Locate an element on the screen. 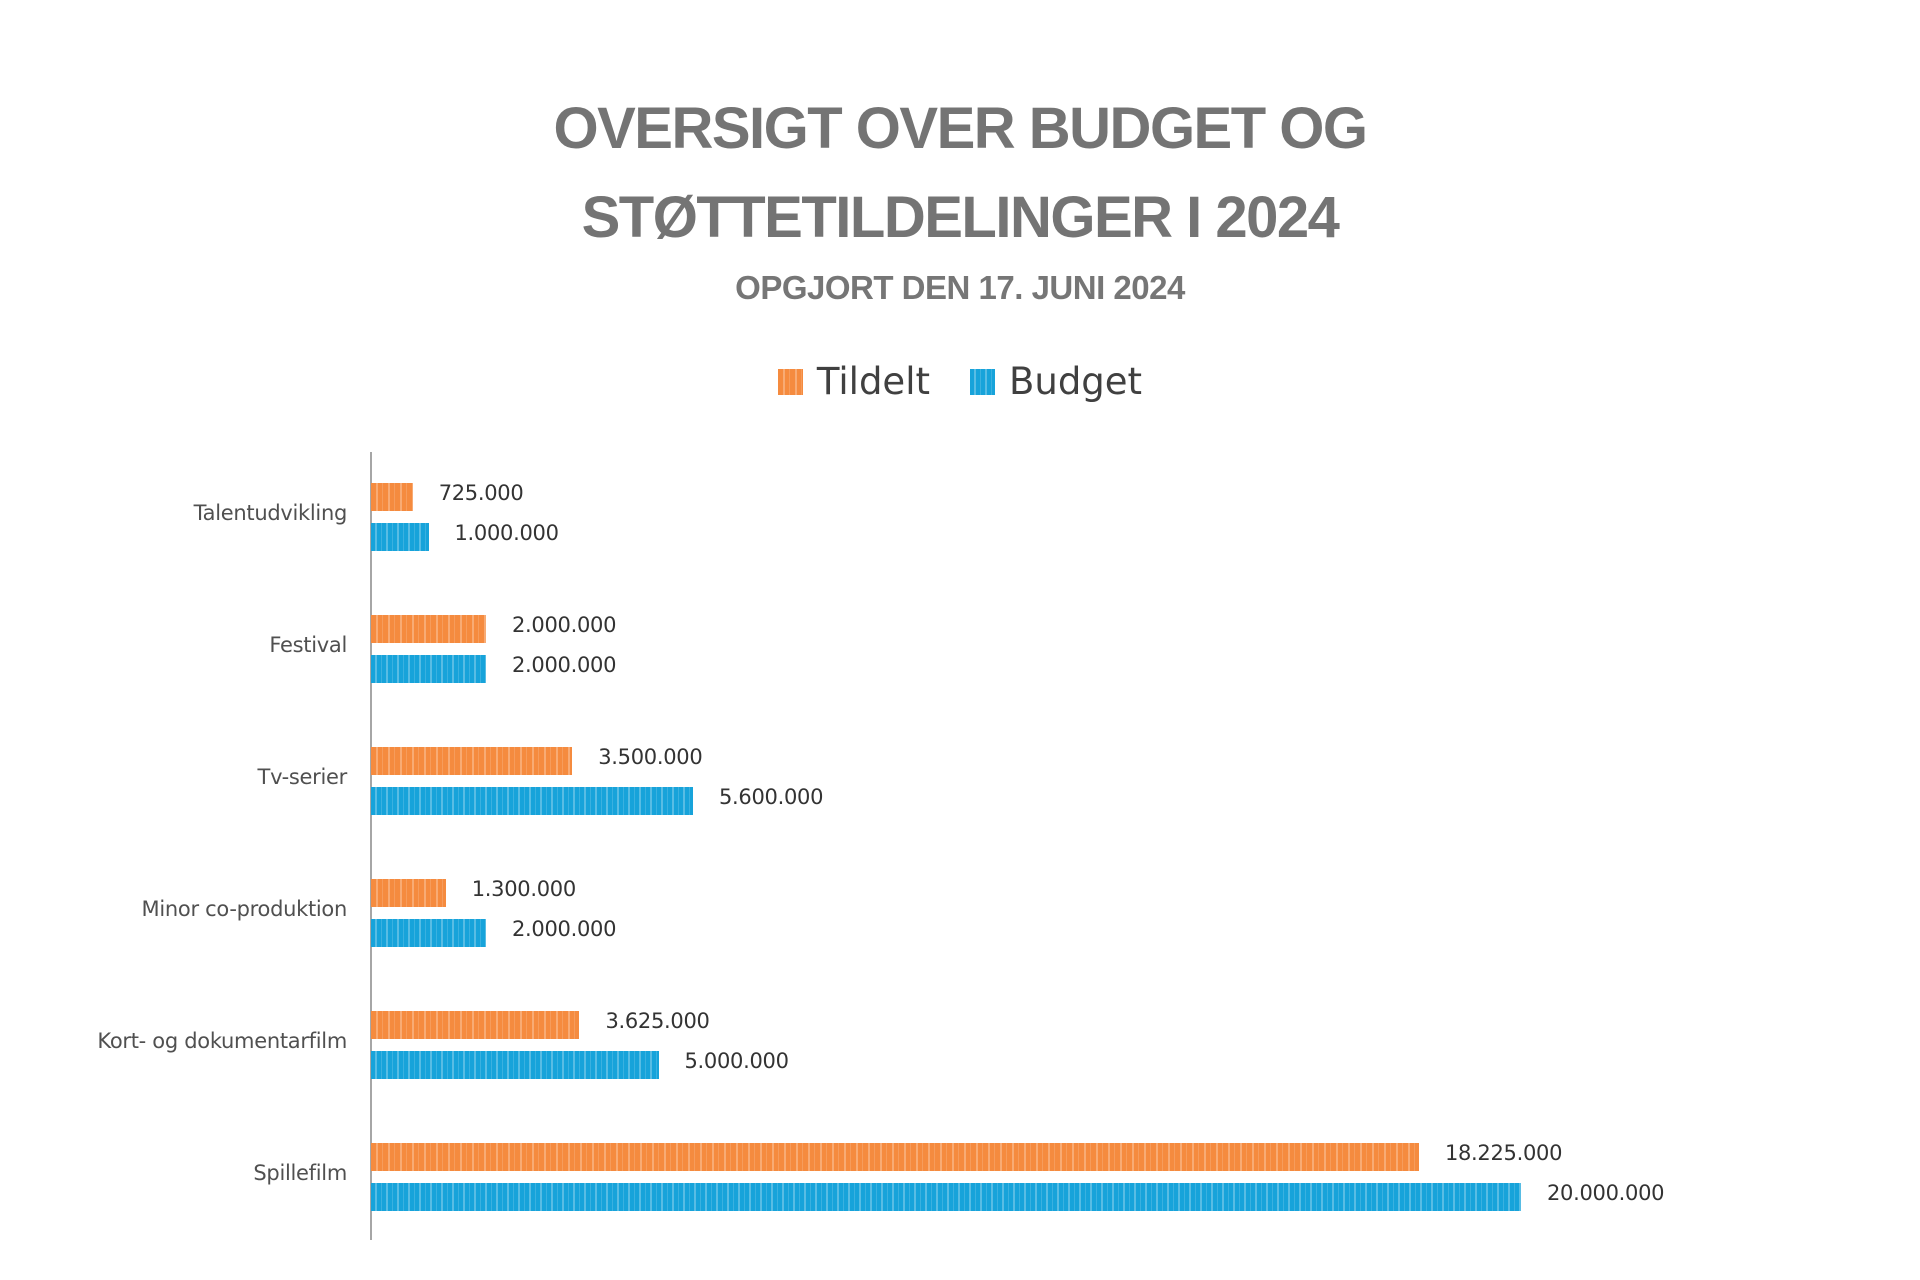  category-label-tv-serier: Tv-serier is located at coordinates (302, 777).